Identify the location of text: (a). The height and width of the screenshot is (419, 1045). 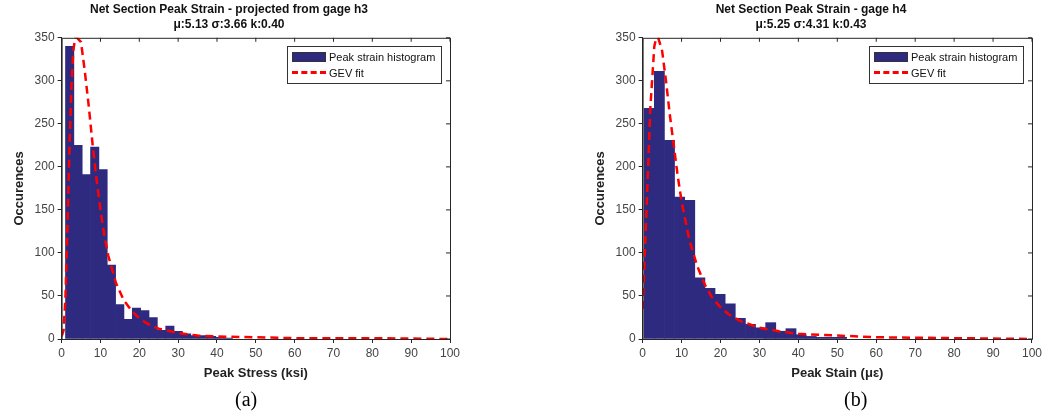
(246, 399).